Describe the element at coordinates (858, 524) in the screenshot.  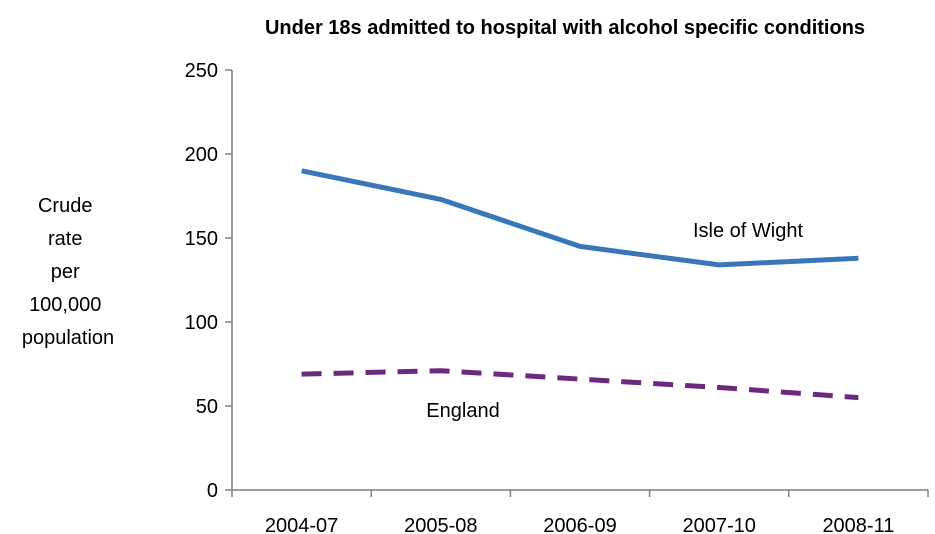
I see `x-tick-label: 2008-11` at that location.